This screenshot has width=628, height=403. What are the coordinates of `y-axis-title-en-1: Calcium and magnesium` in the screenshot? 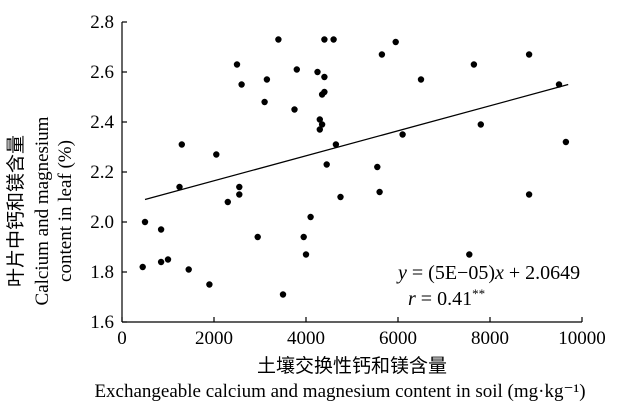 It's located at (42, 210).